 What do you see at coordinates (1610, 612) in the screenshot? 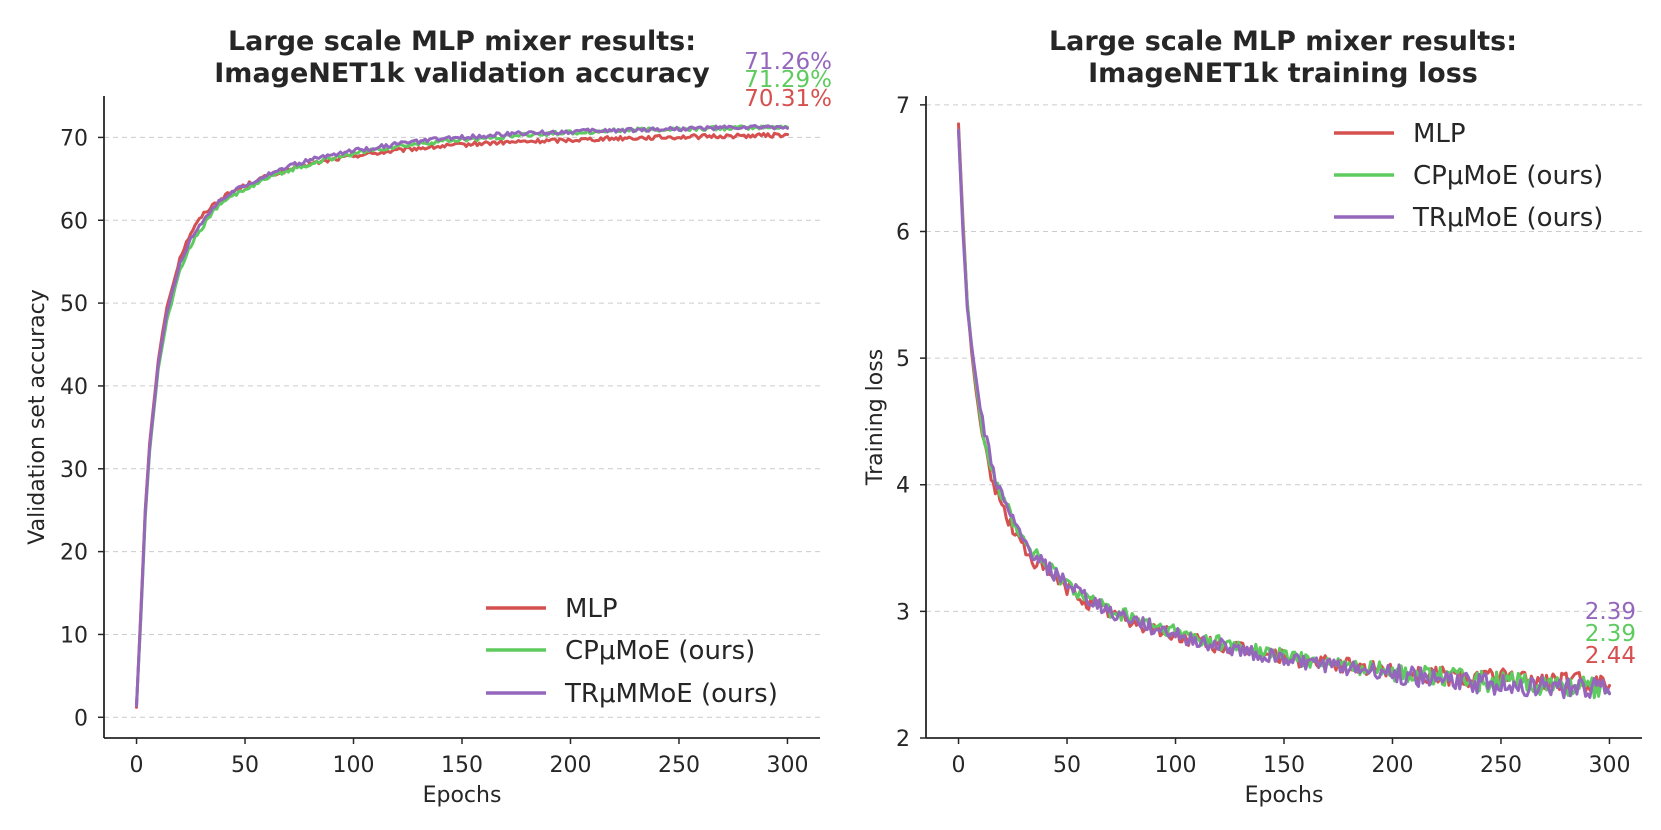
I see `loss-annotation-tr: 2.39` at bounding box center [1610, 612].